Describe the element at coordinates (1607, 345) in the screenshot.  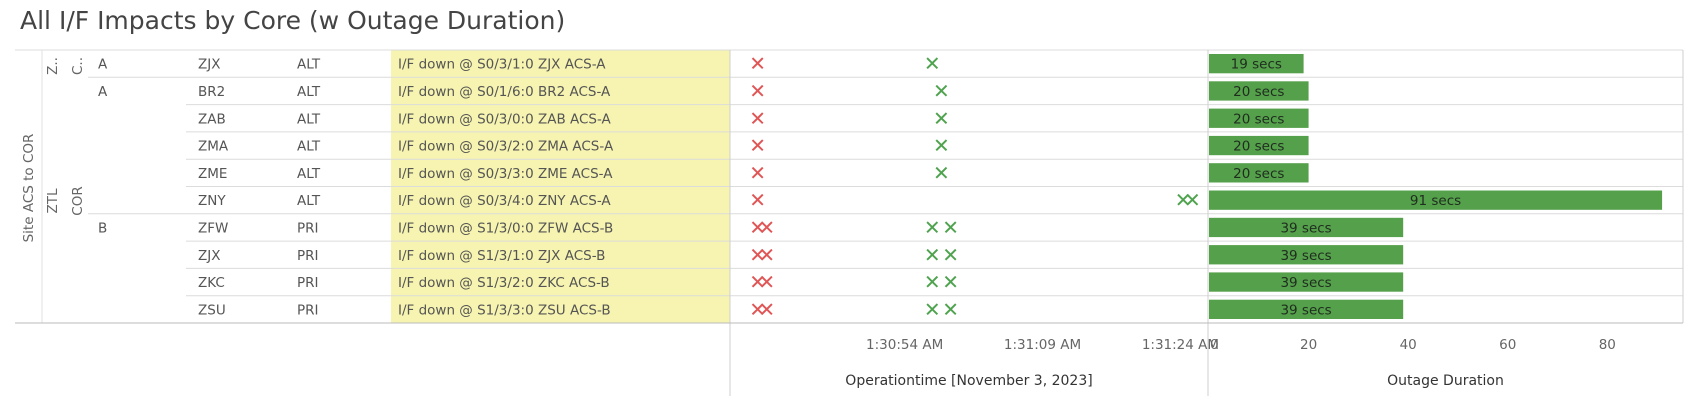
I see `duration-tick-label: 80` at that location.